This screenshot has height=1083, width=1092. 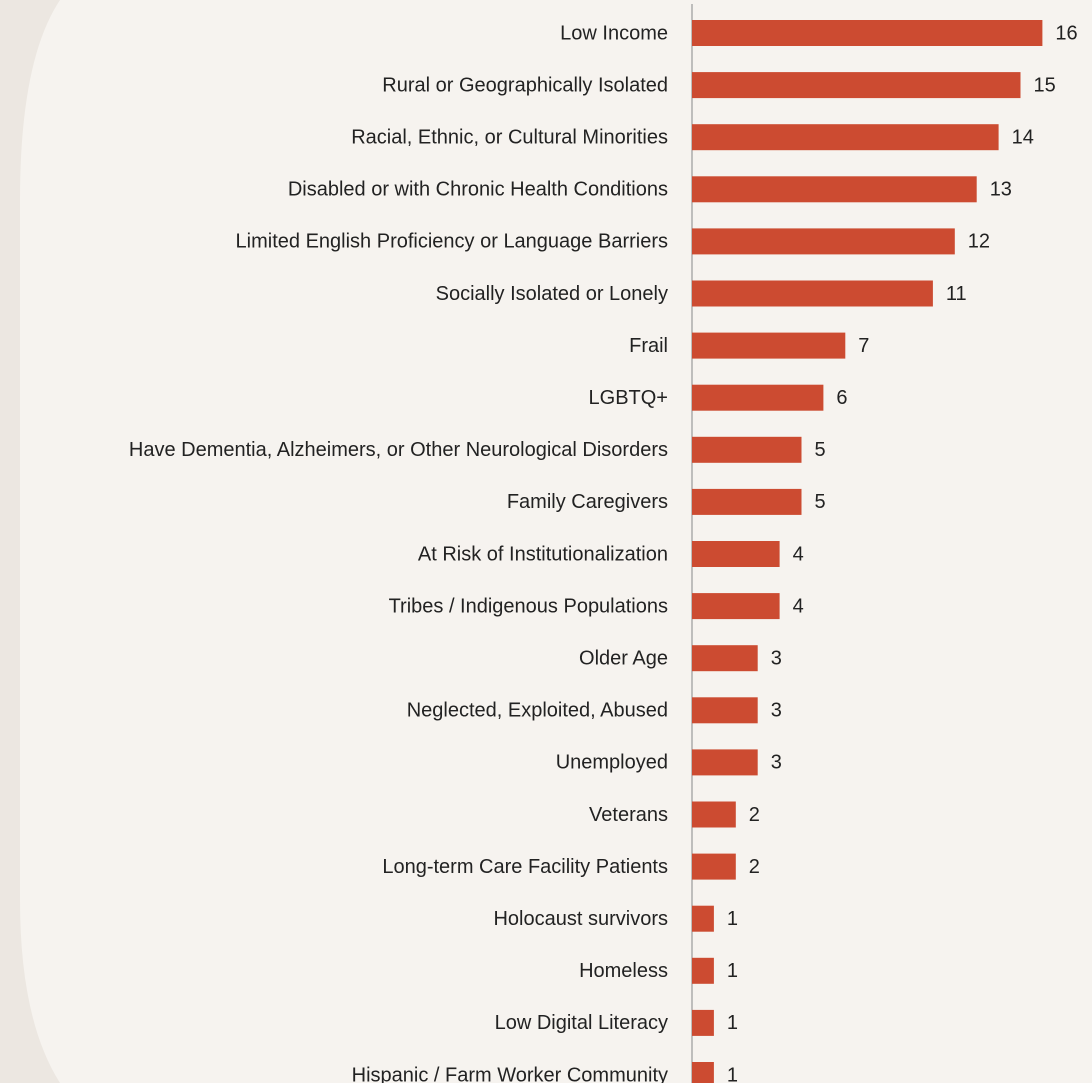 I want to click on category-label: Low Digital Literacy, so click(x=581, y=1023).